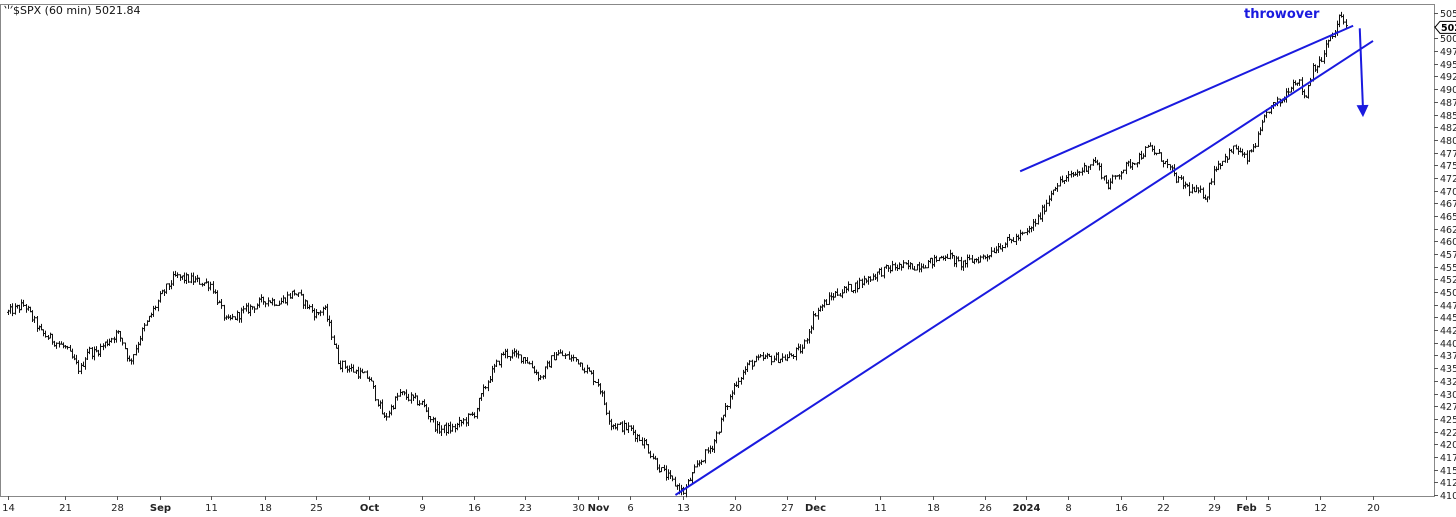  What do you see at coordinates (1448, 192) in the screenshot?
I see `y-tick-label: 4700` at bounding box center [1448, 192].